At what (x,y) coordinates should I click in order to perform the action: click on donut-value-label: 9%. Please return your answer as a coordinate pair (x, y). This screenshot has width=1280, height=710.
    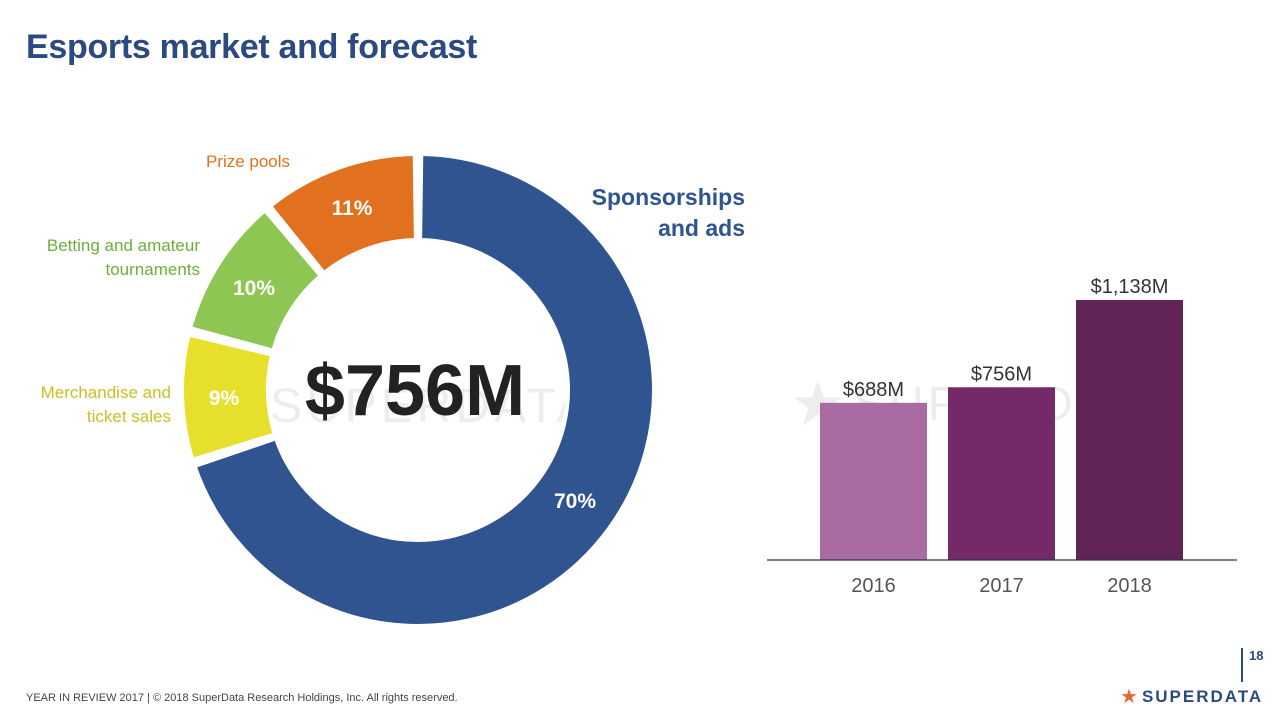
    Looking at the image, I should click on (224, 398).